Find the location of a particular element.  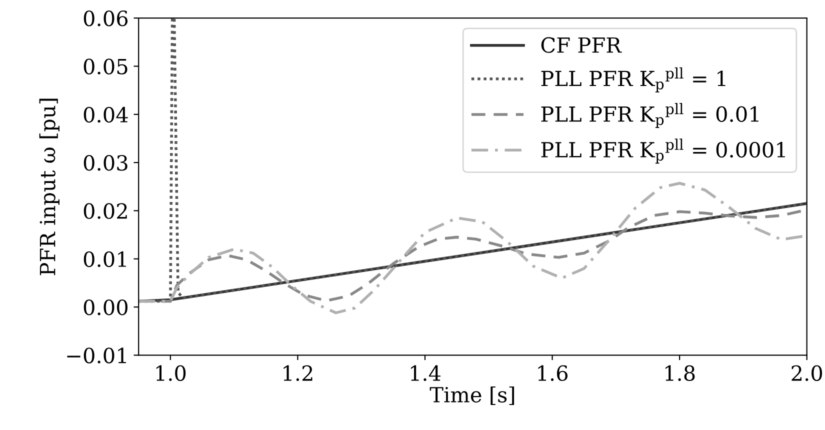

x-tick-label: 1.8 is located at coordinates (680, 373).